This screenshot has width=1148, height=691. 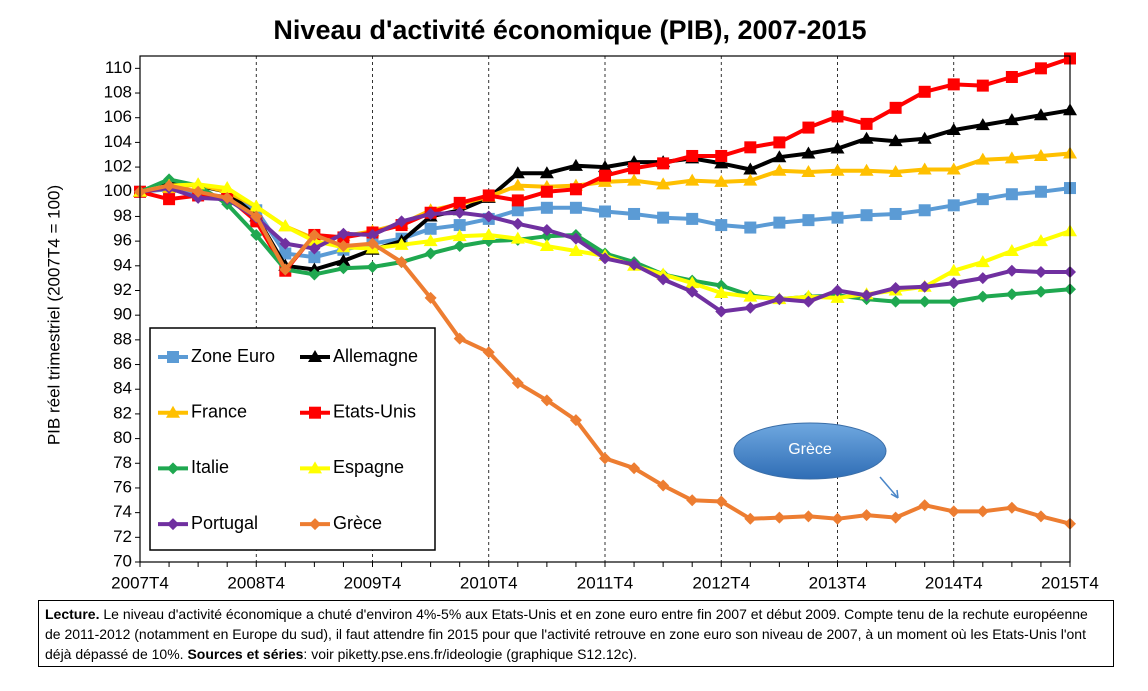 I want to click on y-tick-label: 82, so click(x=122, y=412).